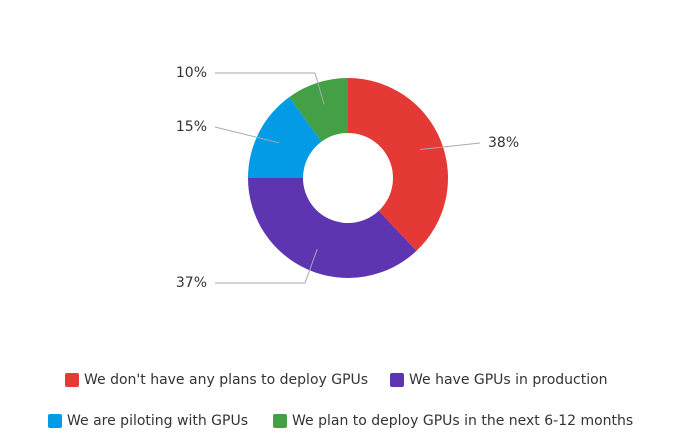  Describe the element at coordinates (191, 283) in the screenshot. I see `data-label: 37%` at that location.